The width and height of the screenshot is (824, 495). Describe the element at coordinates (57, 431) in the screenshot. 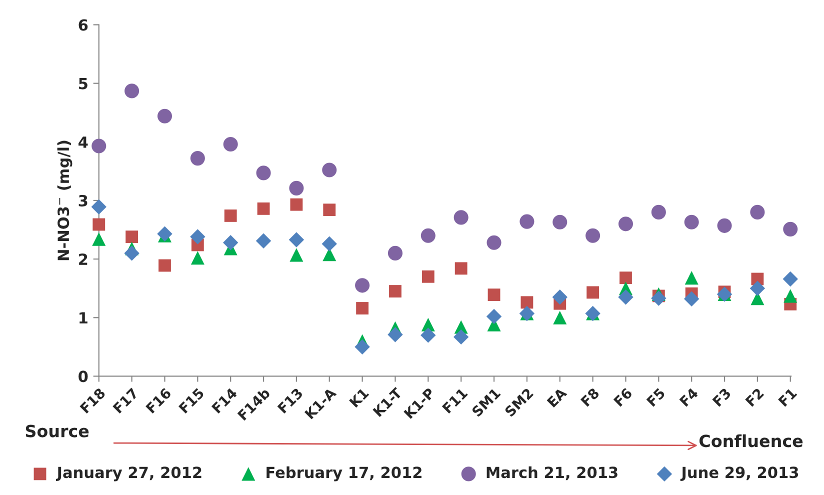

I see `text: Source` at that location.